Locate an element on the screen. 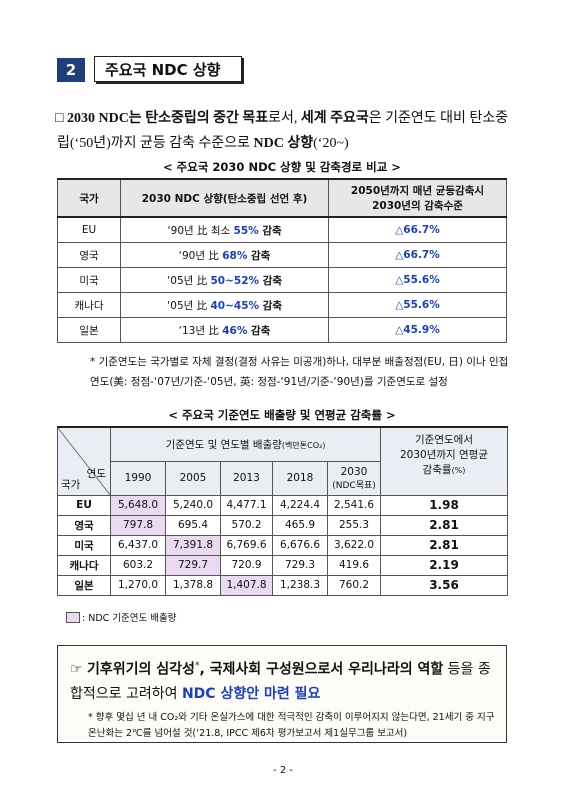 This screenshot has width=566, height=800. row: 캐나다 ‘05년 比 40~45% 감축 △55.6% is located at coordinates (282, 305).